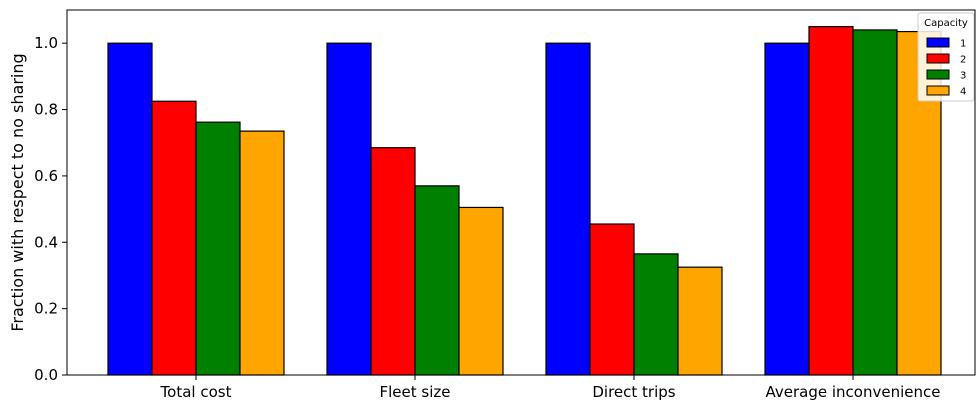 This screenshot has width=976, height=401. I want to click on legend-label-capacity-4: 4, so click(963, 92).